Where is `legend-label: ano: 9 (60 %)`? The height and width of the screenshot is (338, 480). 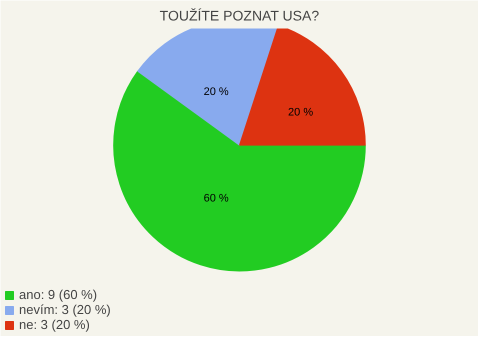 legend-label: ano: 9 (60 %) is located at coordinates (58, 294).